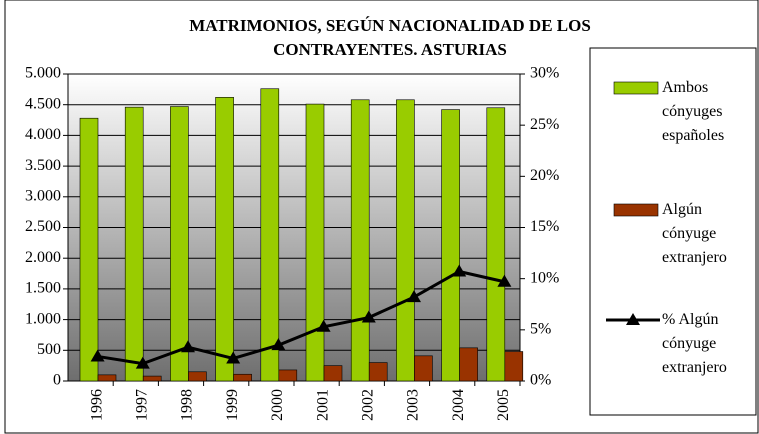 The image size is (759, 434). I want to click on y-tick-label: 5.000, so click(43, 73).